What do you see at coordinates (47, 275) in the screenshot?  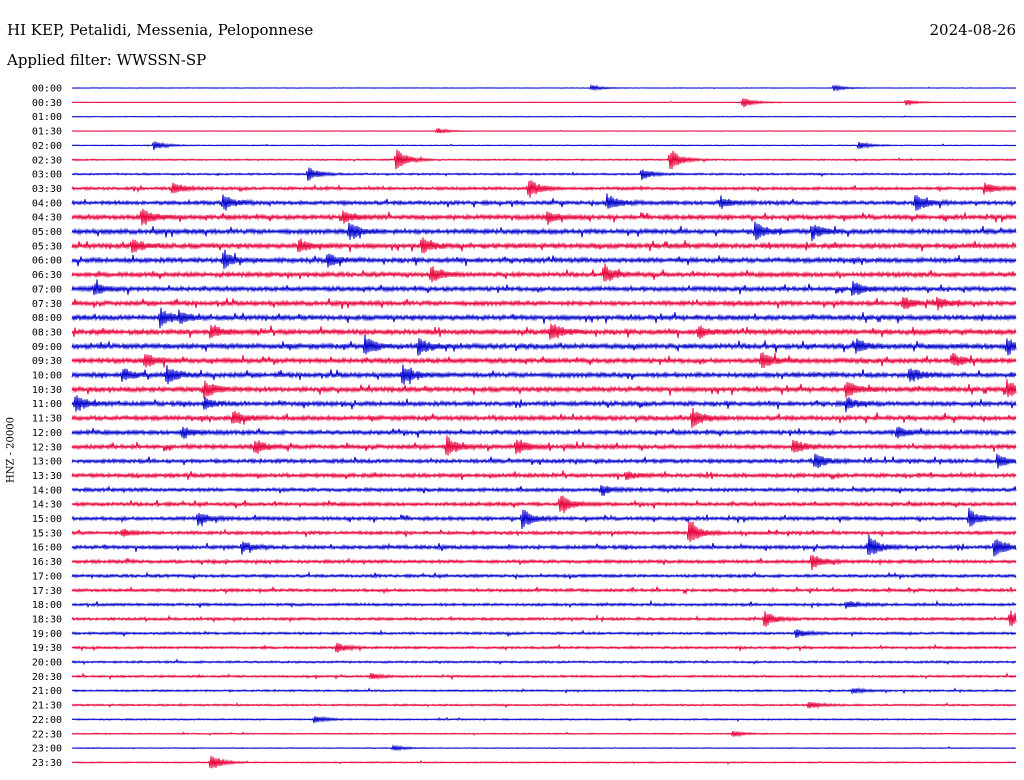 I see `time-tick-label: 06:30` at bounding box center [47, 275].